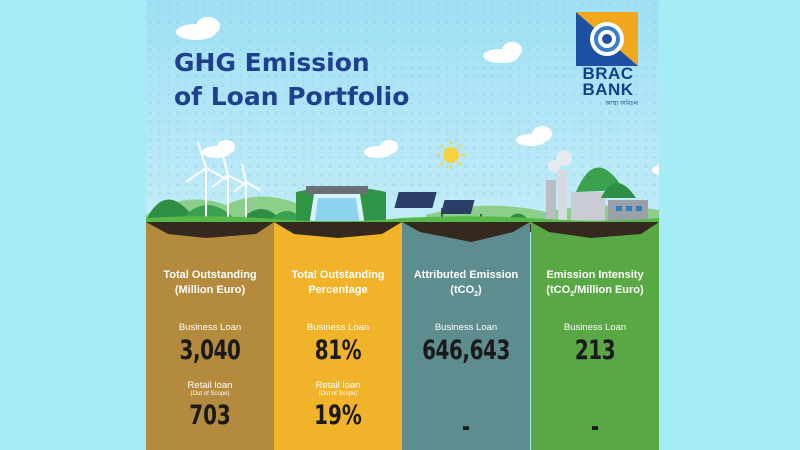 Image resolution: width=800 pixels, height=450 pixels. I want to click on panel-3-business-value: 646,643, so click(466, 350).